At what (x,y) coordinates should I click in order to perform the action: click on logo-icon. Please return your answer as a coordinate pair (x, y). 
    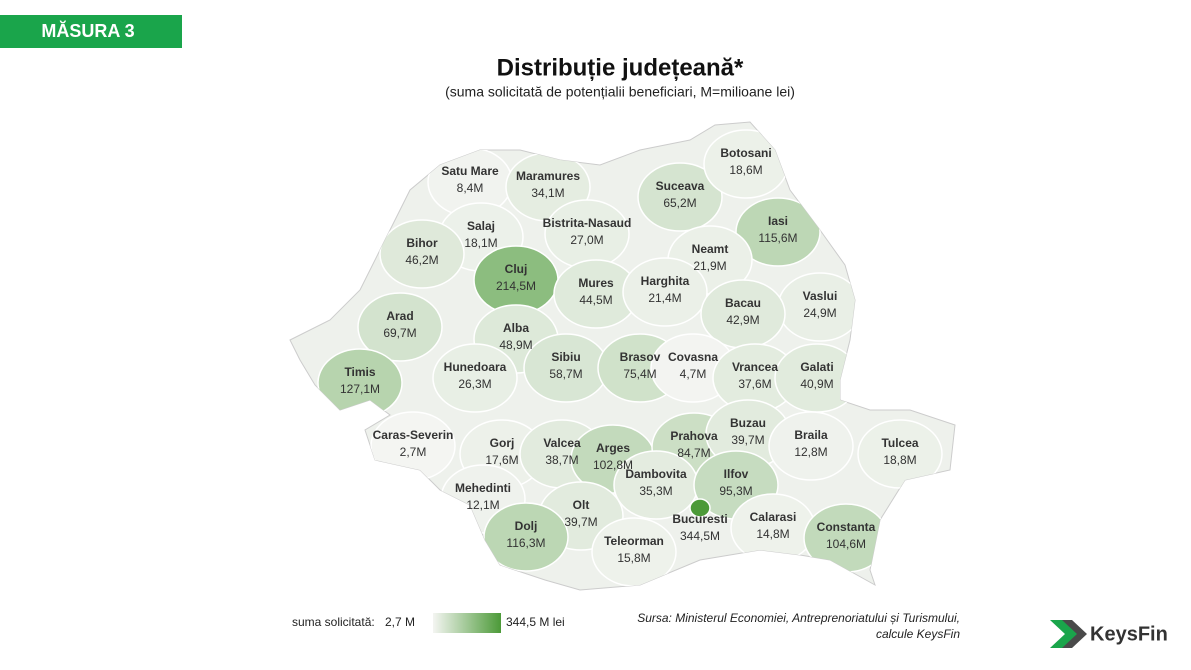
    Looking at the image, I should click on (1074, 634).